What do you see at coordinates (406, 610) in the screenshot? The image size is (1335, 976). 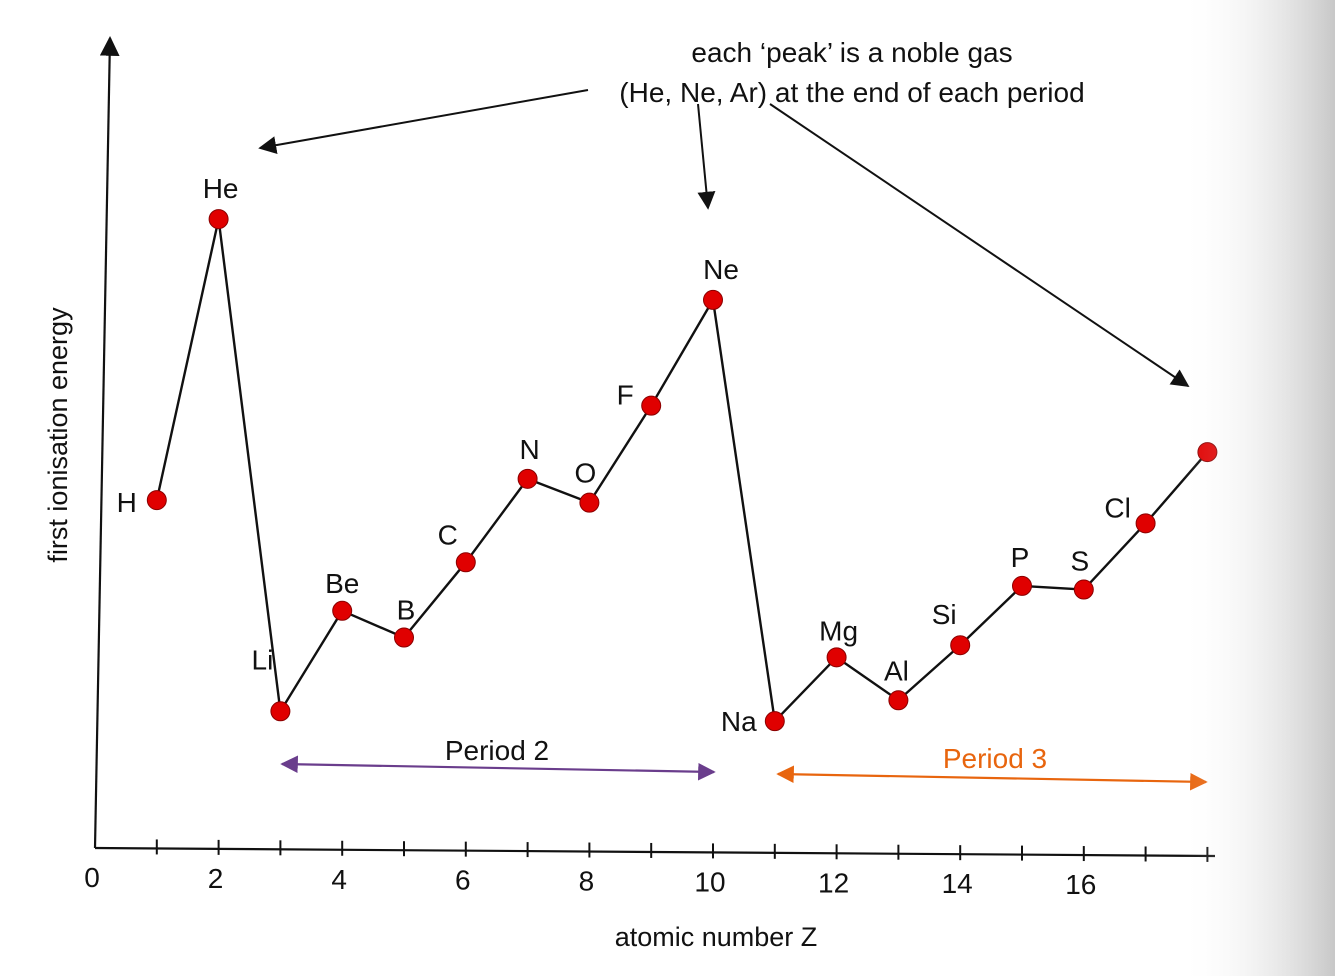 I see `point-label: B` at bounding box center [406, 610].